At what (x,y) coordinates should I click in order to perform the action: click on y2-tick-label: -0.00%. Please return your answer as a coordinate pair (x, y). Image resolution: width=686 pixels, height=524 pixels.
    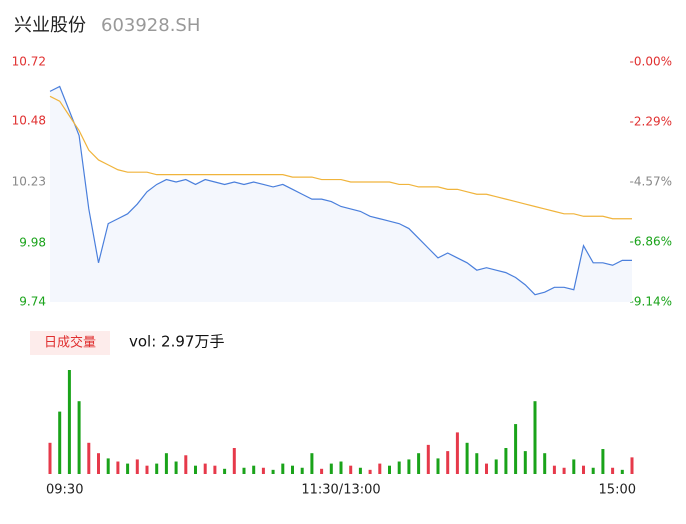
    Looking at the image, I should click on (651, 62).